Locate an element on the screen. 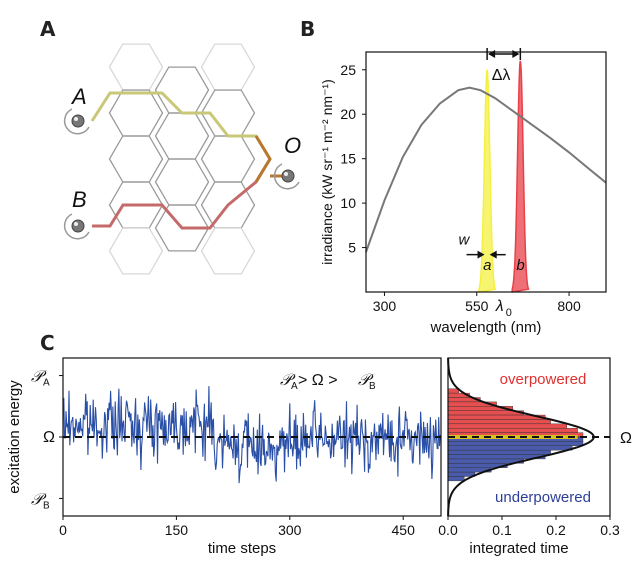 This screenshot has width=642, height=578. path-a is located at coordinates (181, 125).